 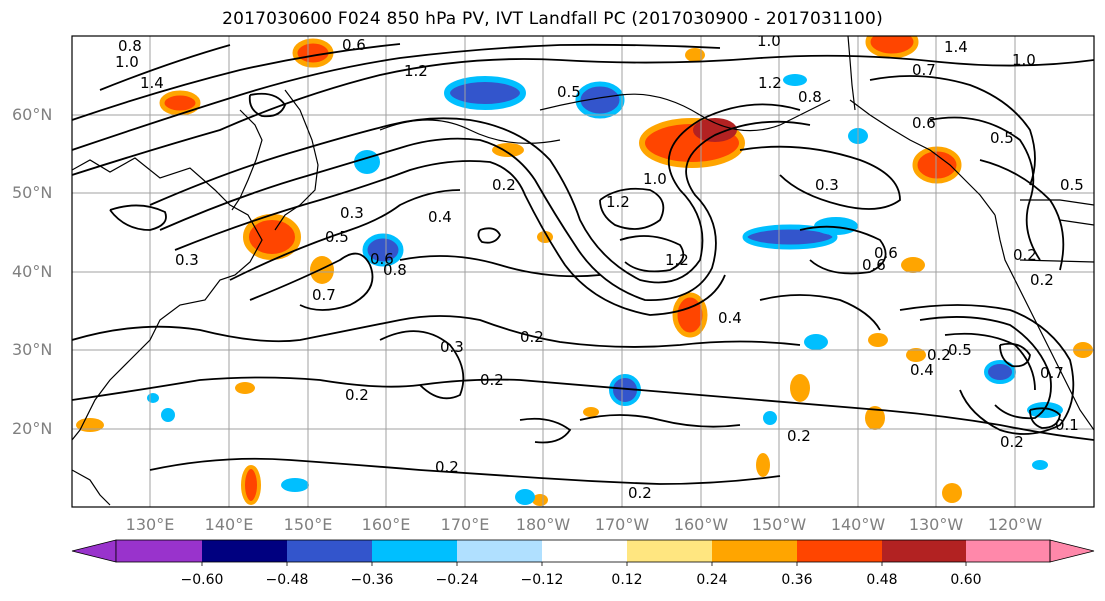 I want to click on lon-label-140e: 140°E, so click(x=229, y=524).